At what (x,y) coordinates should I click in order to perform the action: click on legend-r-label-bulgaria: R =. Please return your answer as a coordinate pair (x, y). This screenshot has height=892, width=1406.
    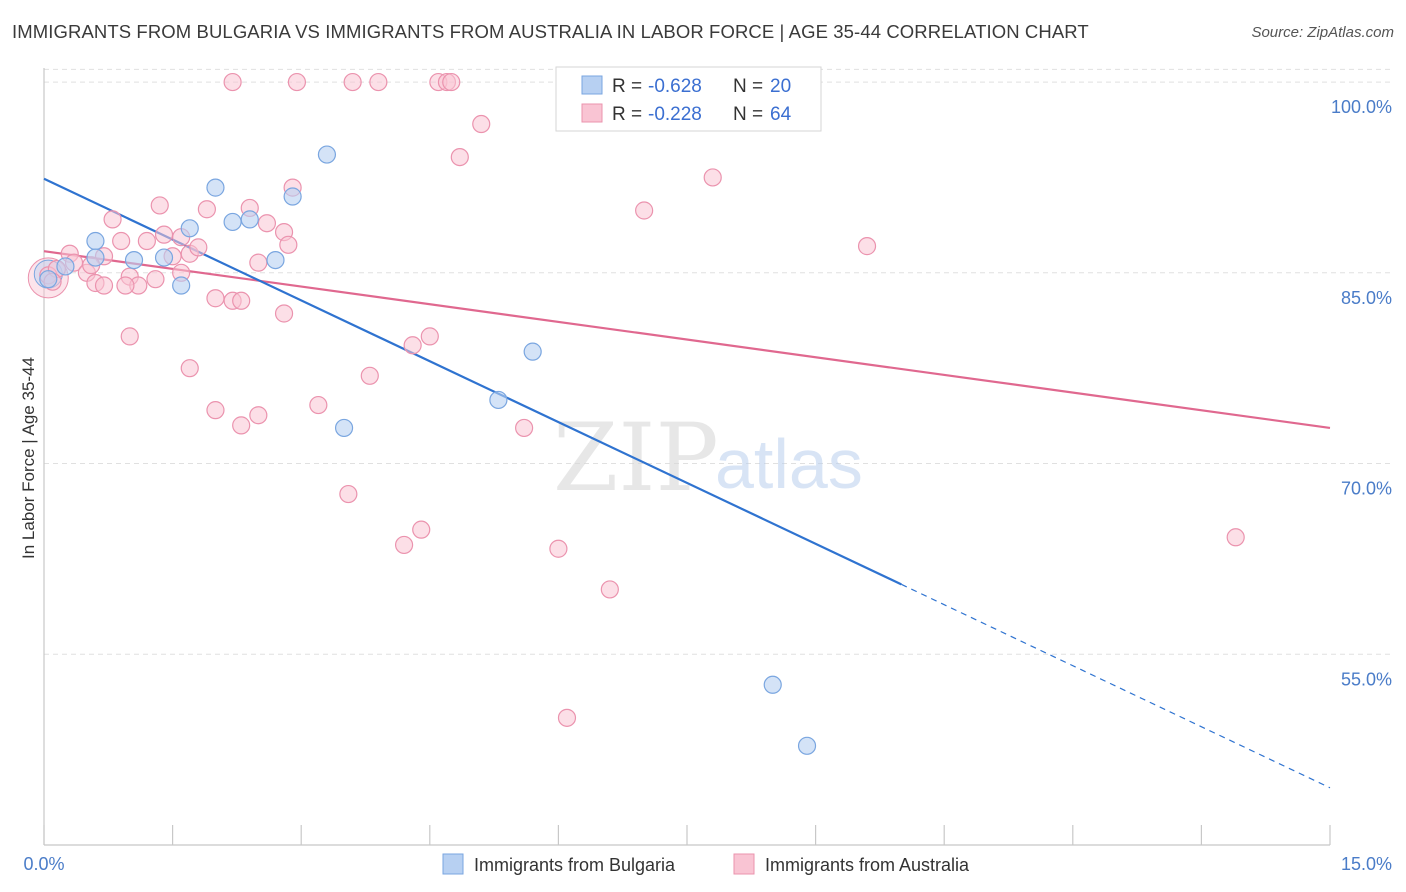
    Looking at the image, I should click on (627, 86).